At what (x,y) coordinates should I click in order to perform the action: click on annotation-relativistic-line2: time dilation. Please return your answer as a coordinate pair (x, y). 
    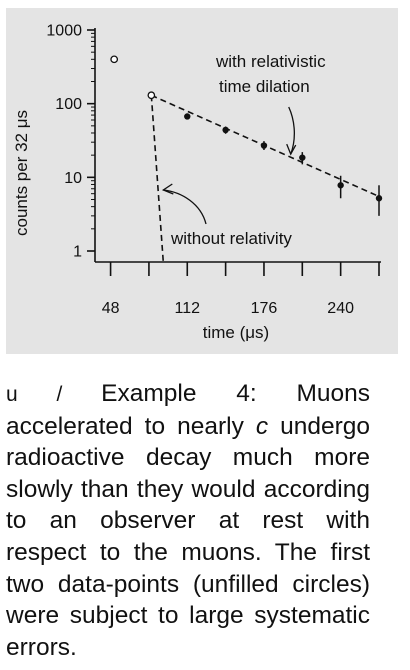
    Looking at the image, I should click on (264, 86).